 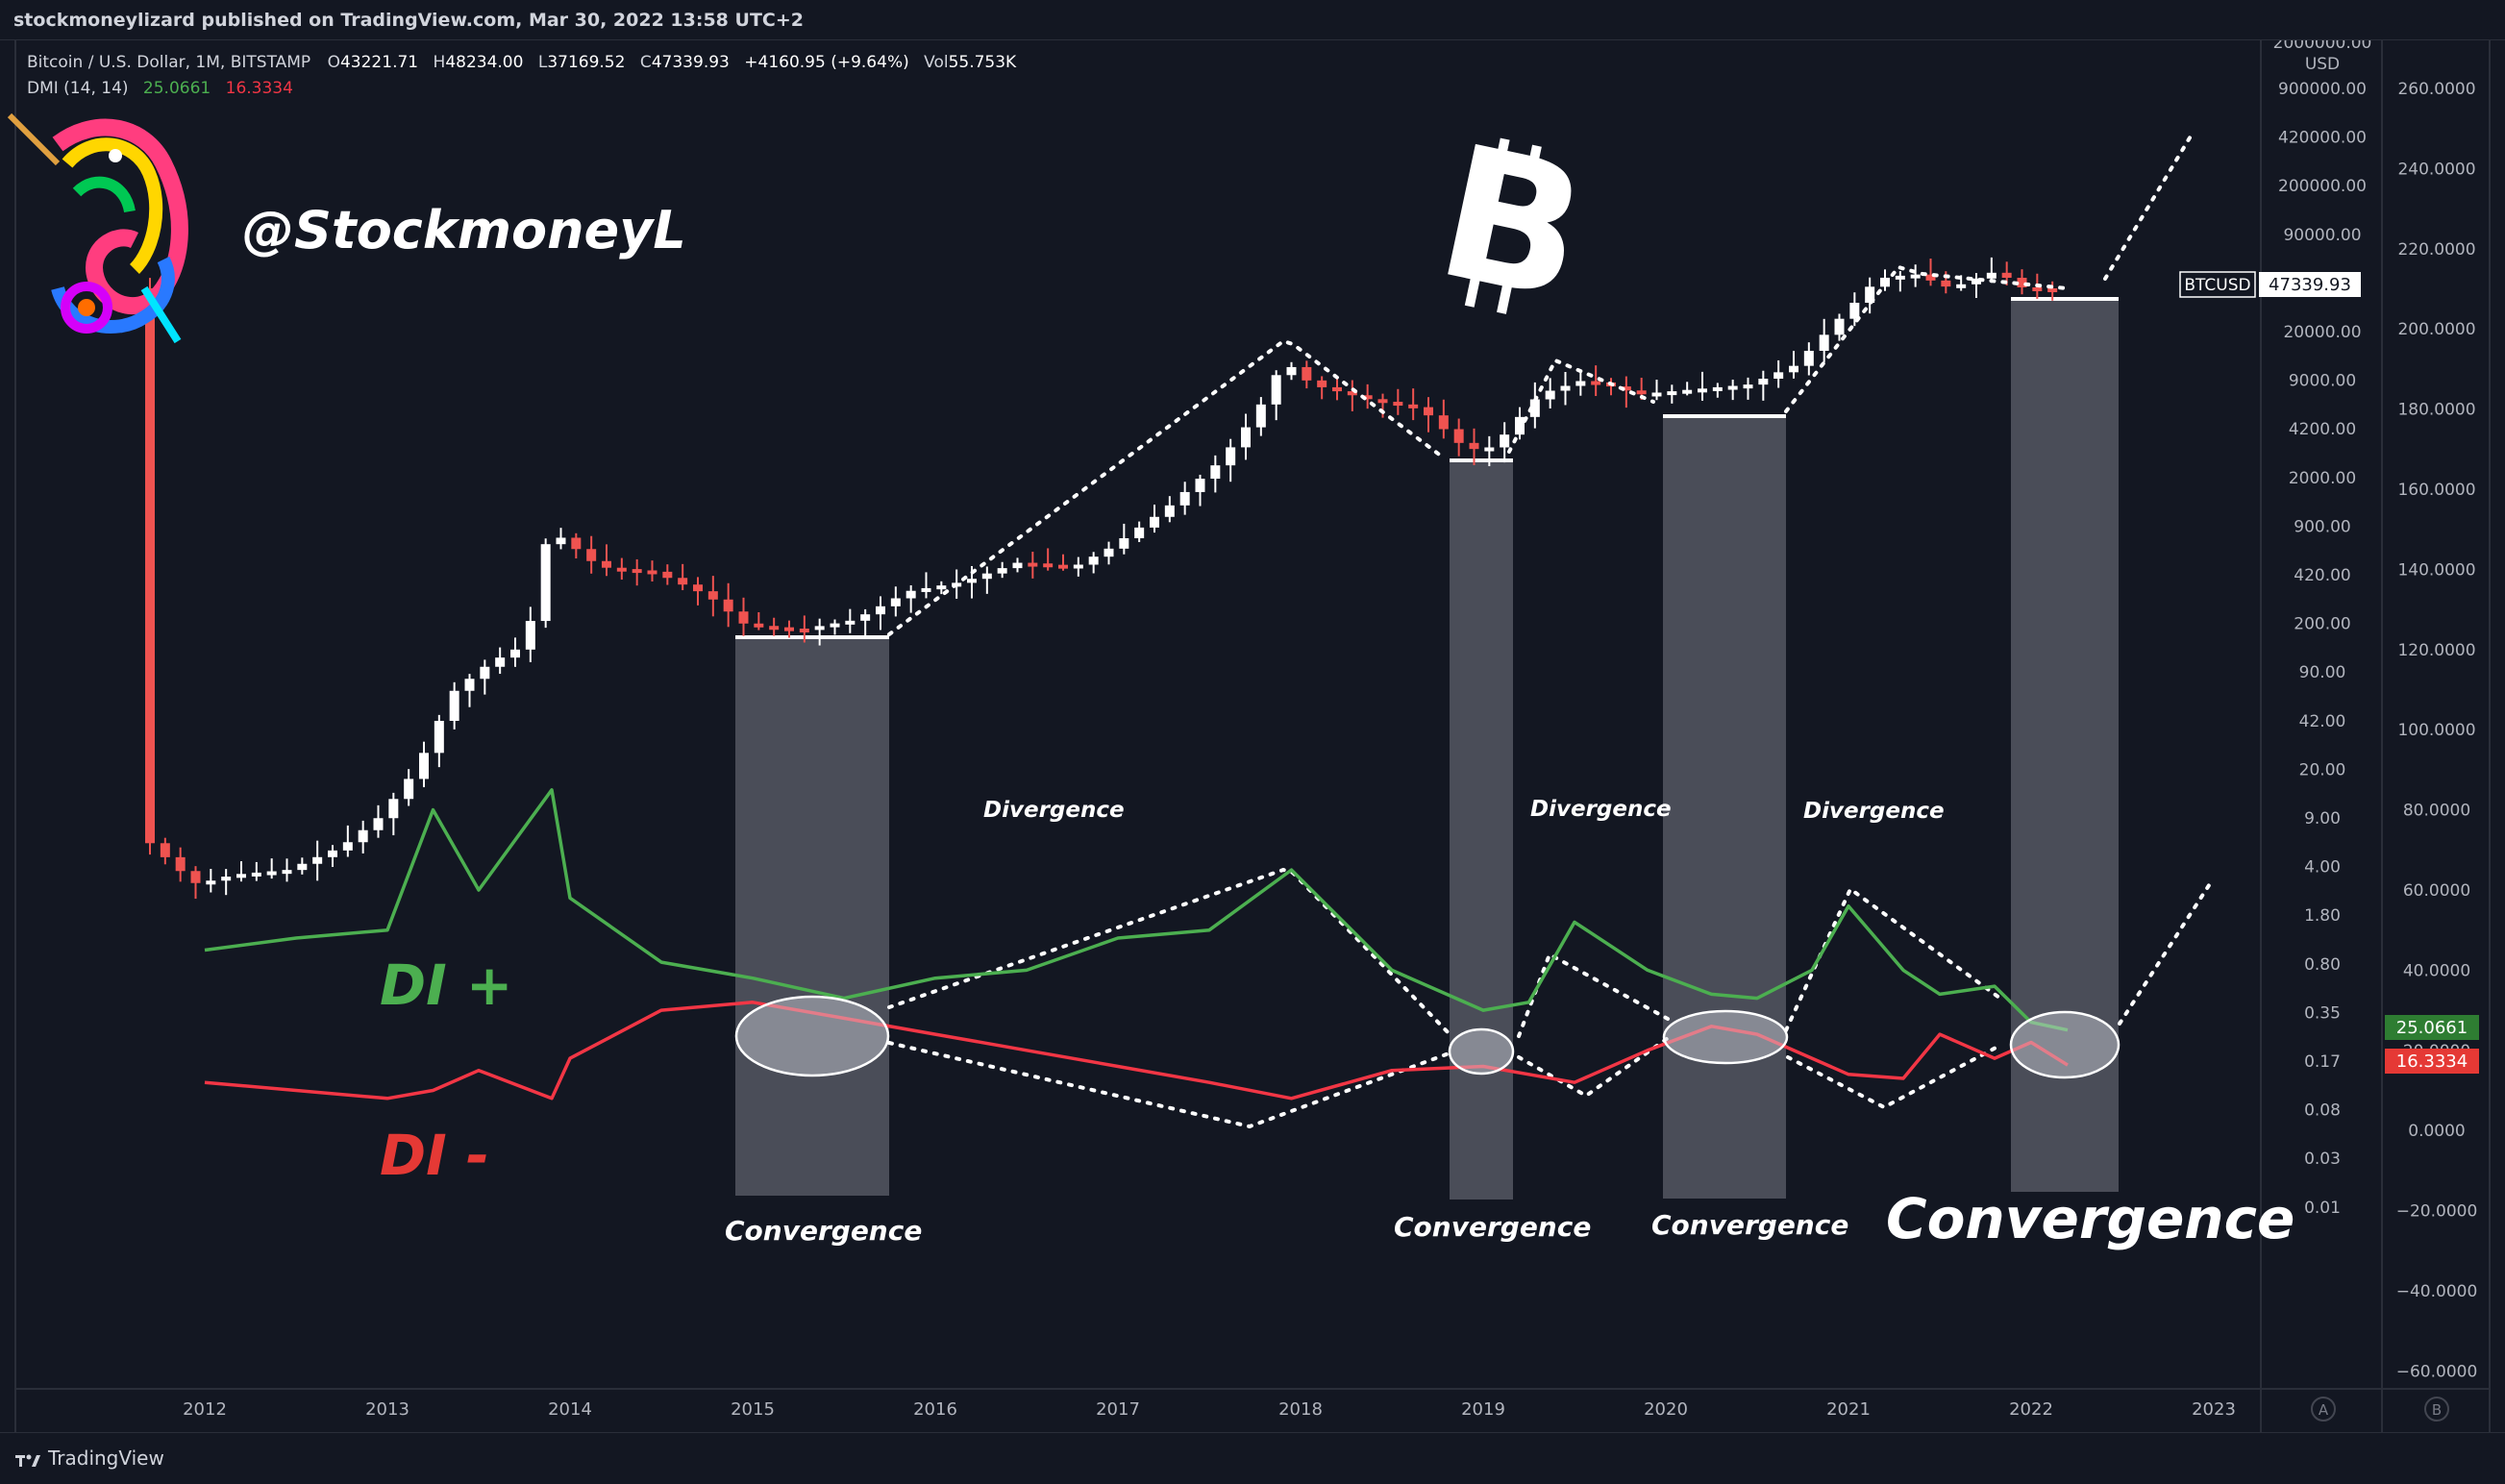 I want to click on axis-button-log: B, so click(x=2436, y=1409).